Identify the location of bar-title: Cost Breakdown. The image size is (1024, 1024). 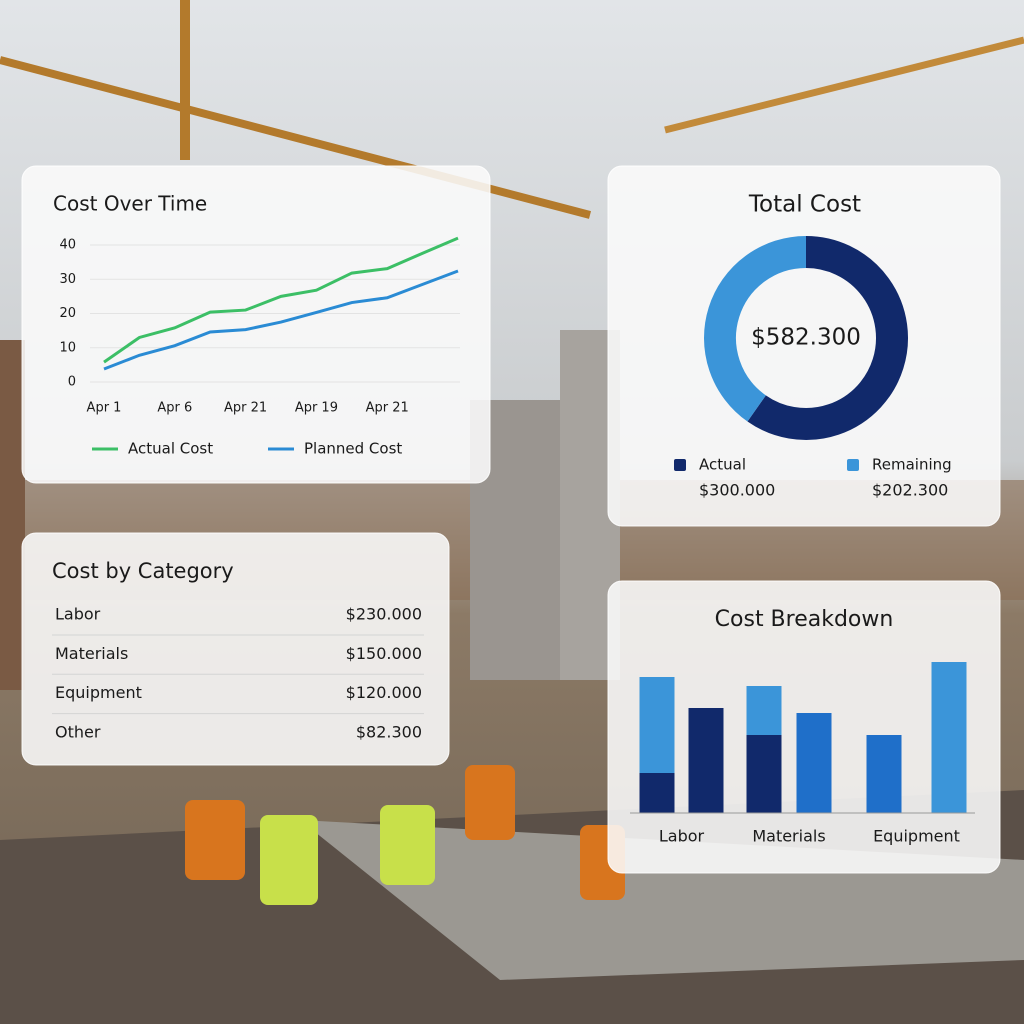
(804, 619).